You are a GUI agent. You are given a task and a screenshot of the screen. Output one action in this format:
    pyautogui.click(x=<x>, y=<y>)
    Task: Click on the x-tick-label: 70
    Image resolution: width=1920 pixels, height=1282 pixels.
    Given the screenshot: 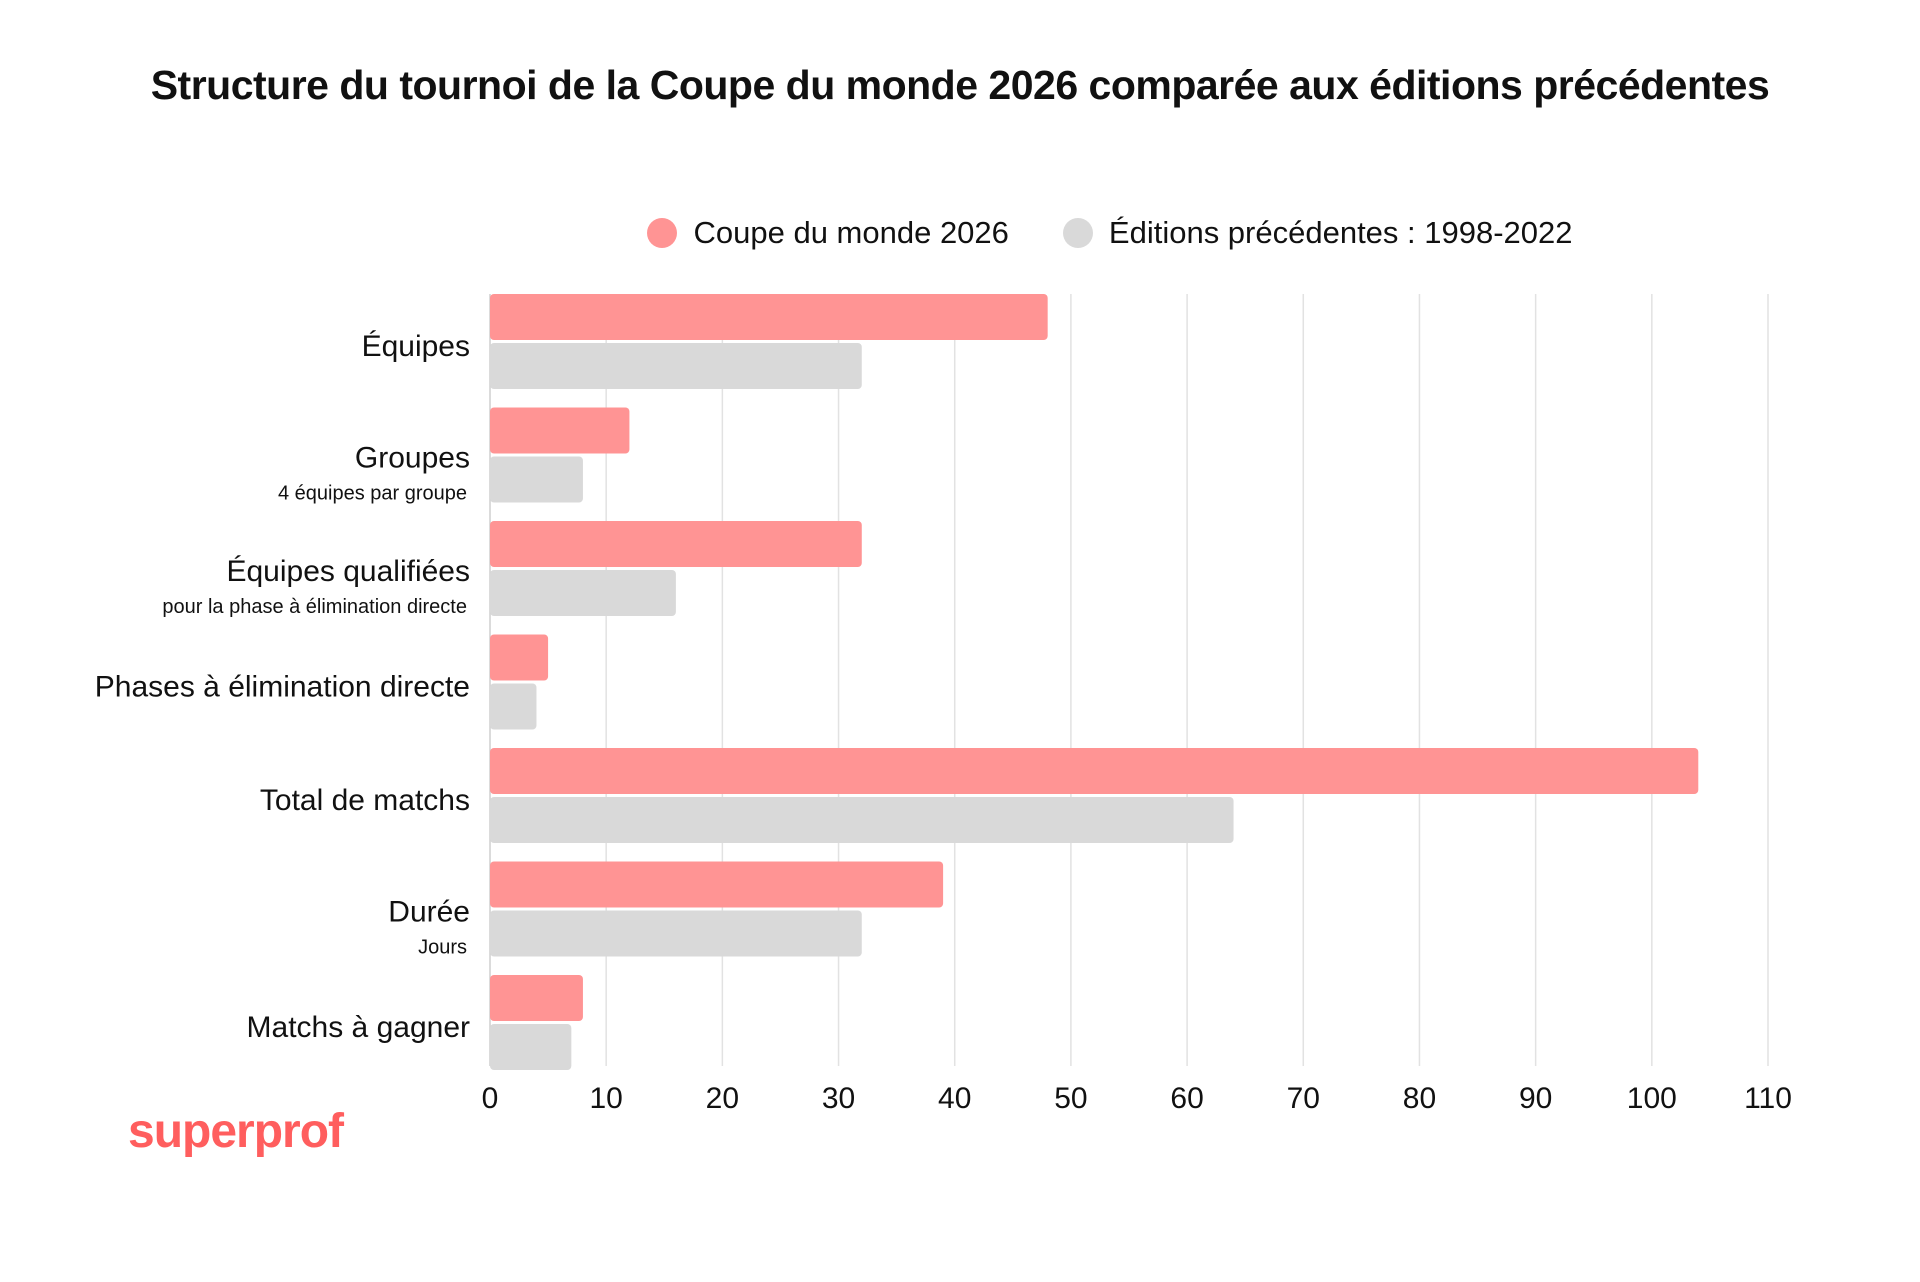 What is the action you would take?
    pyautogui.click(x=1303, y=1098)
    